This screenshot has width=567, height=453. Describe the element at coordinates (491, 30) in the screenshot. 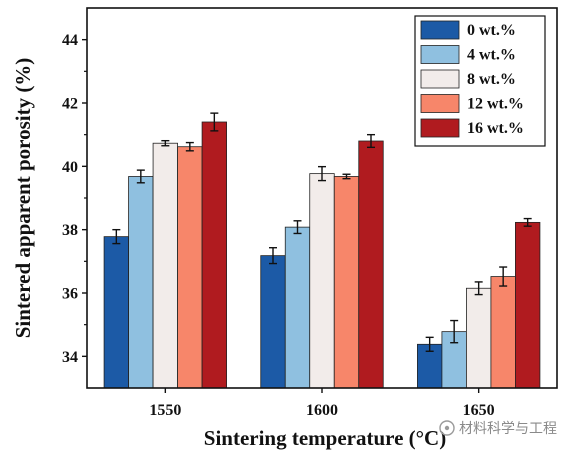

I see `legend-label-1: 0 wt.%` at that location.